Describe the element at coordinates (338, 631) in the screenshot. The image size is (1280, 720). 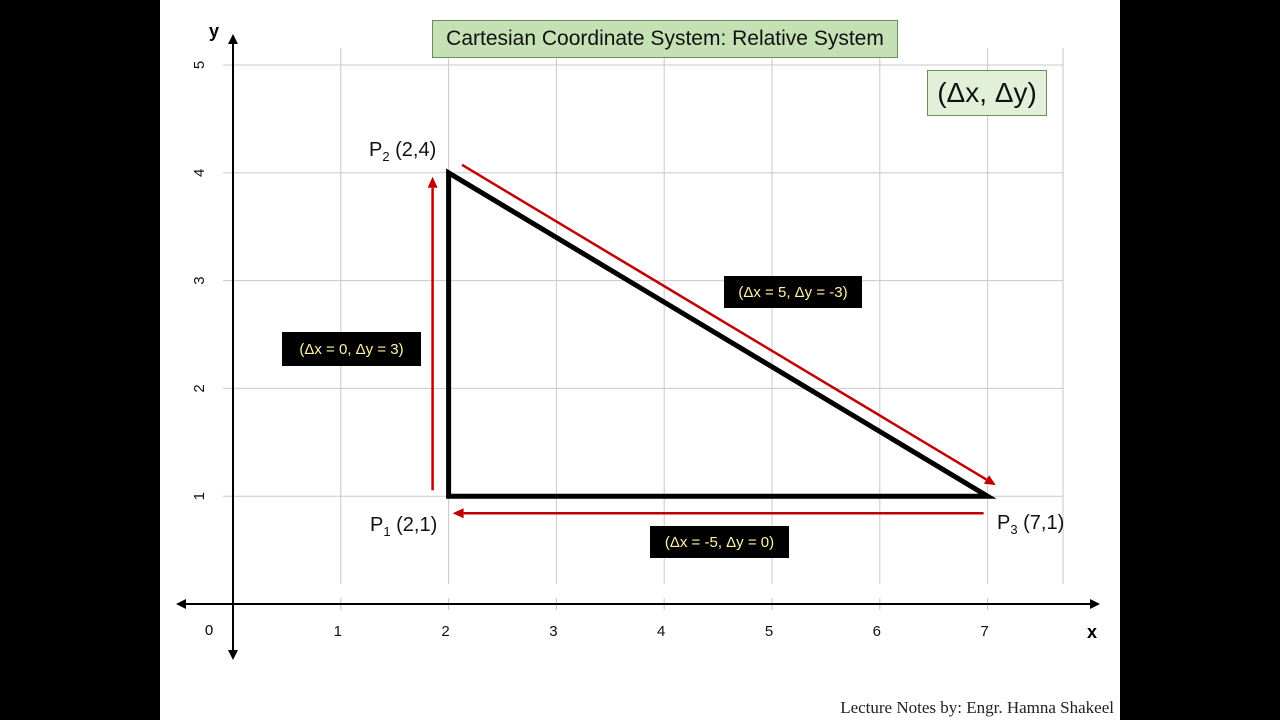
I see `x-tick-label: 1` at that location.